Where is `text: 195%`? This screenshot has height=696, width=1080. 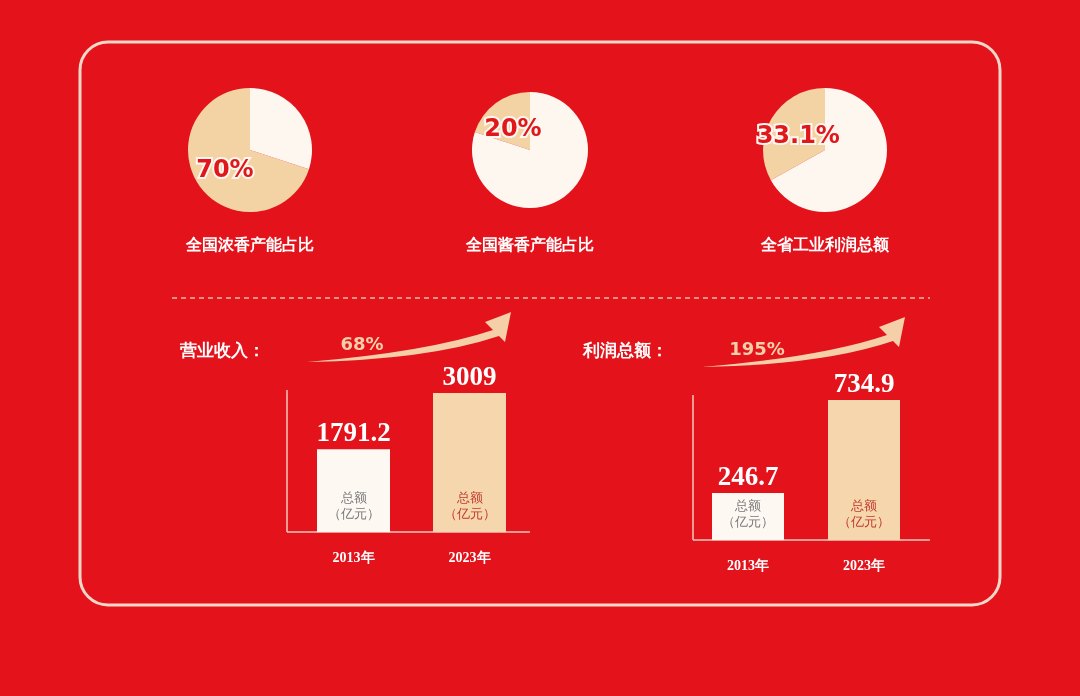 text: 195% is located at coordinates (757, 348).